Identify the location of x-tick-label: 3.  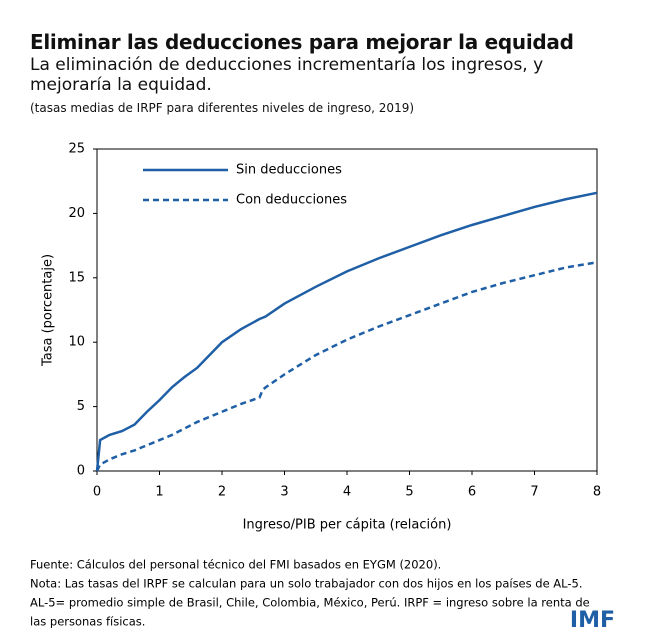
(284, 492).